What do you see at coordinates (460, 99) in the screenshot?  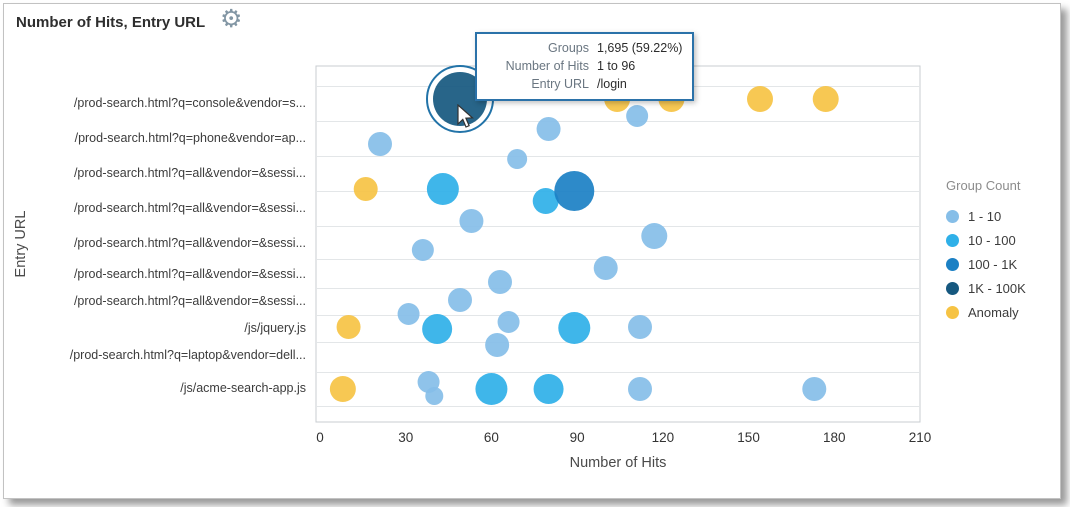 I see `bubble-selected` at bounding box center [460, 99].